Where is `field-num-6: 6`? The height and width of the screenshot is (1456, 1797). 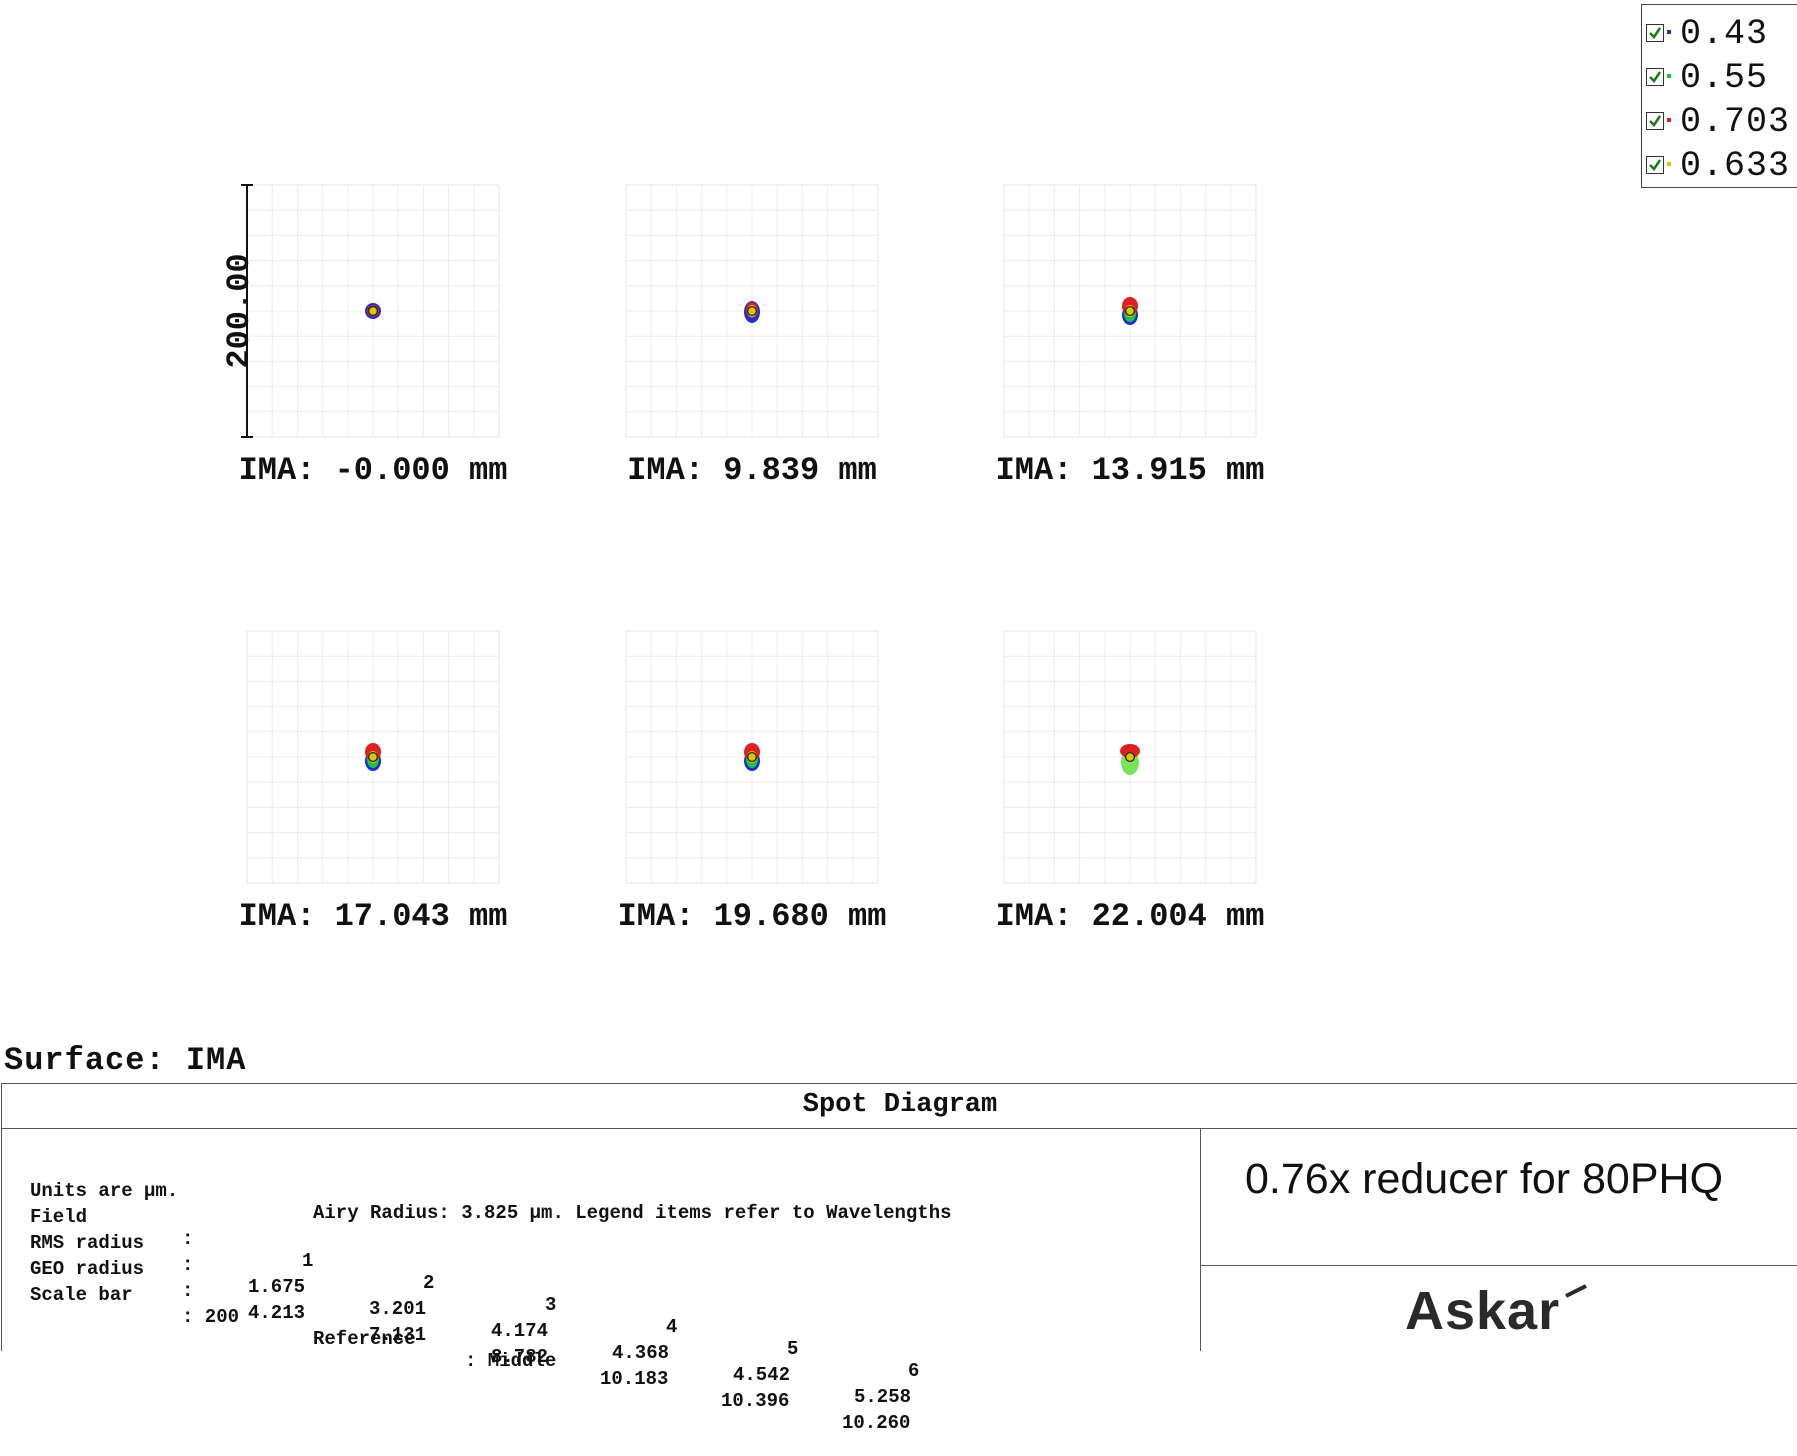 field-num-6: 6 is located at coordinates (914, 1371).